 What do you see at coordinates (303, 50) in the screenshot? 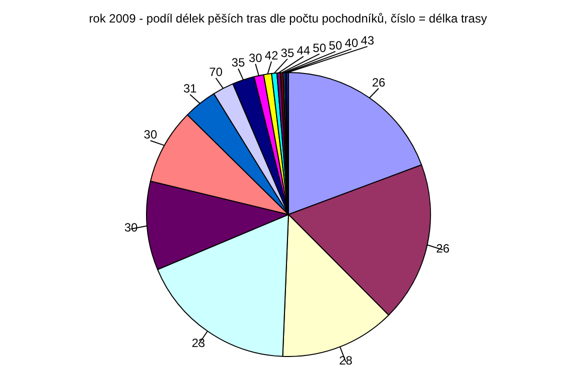
I see `slice-label: 44` at bounding box center [303, 50].